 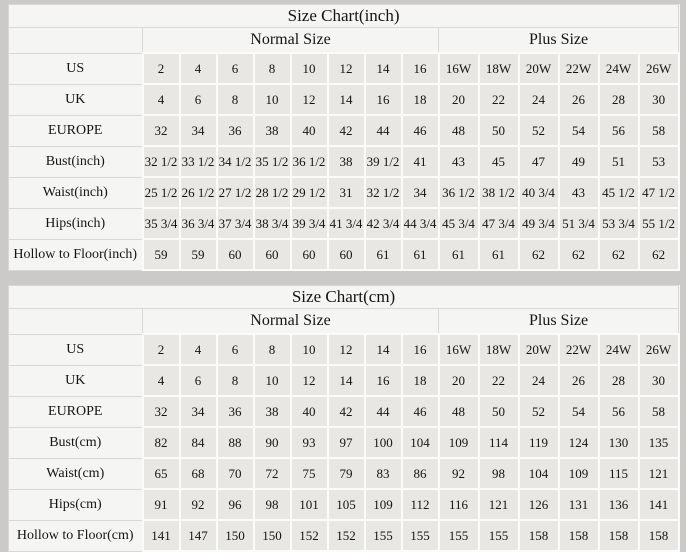 What do you see at coordinates (558, 40) in the screenshot?
I see `plus-size-header: Plus Size` at bounding box center [558, 40].